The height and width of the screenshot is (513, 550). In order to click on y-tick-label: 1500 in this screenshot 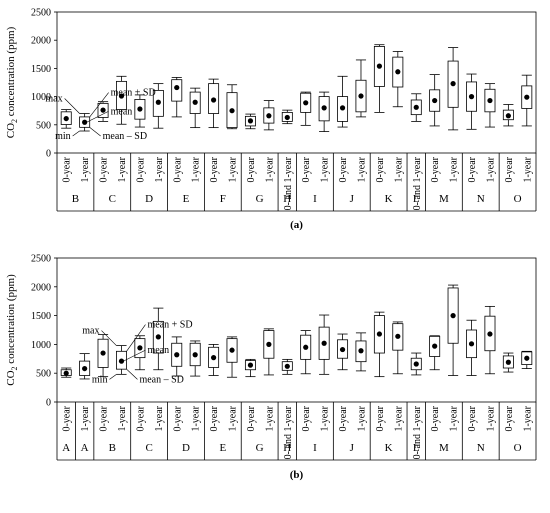, I will do `click(41, 316)`.